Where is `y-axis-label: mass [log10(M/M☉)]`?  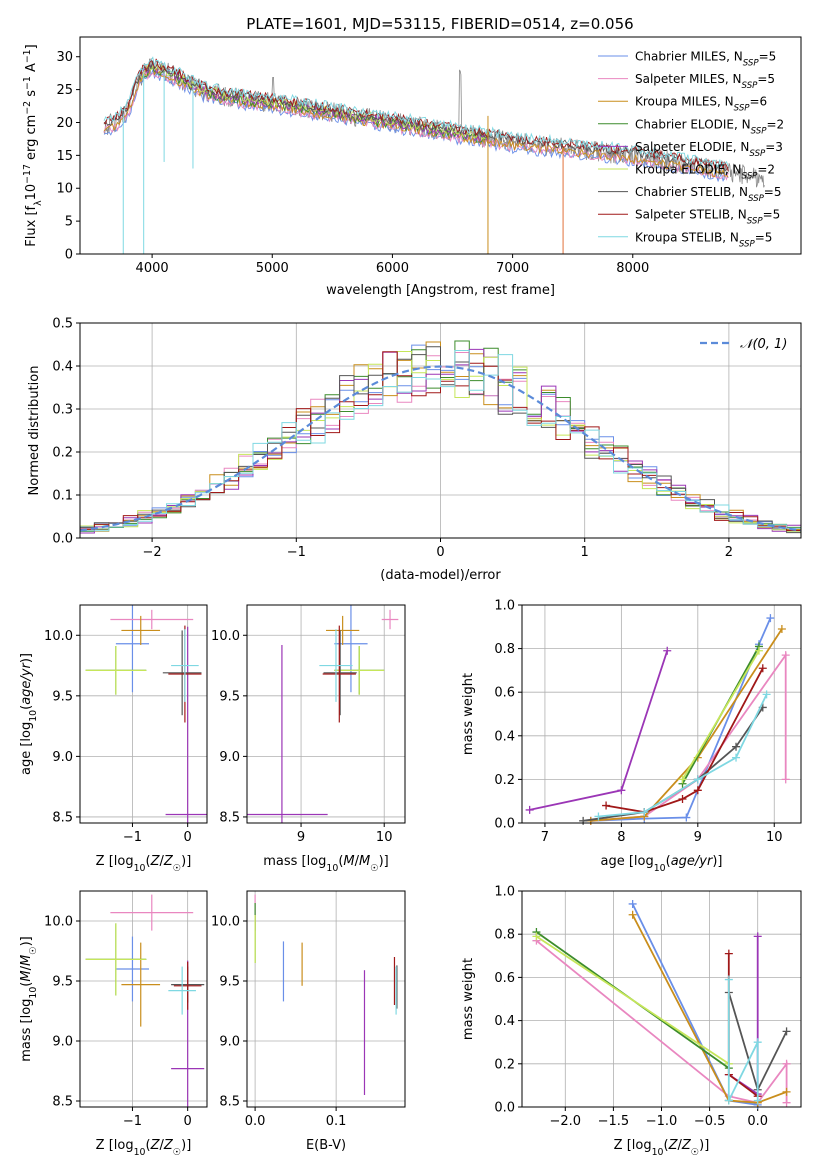 y-axis-label: mass [log10(M/M☉)] is located at coordinates (29, 999).